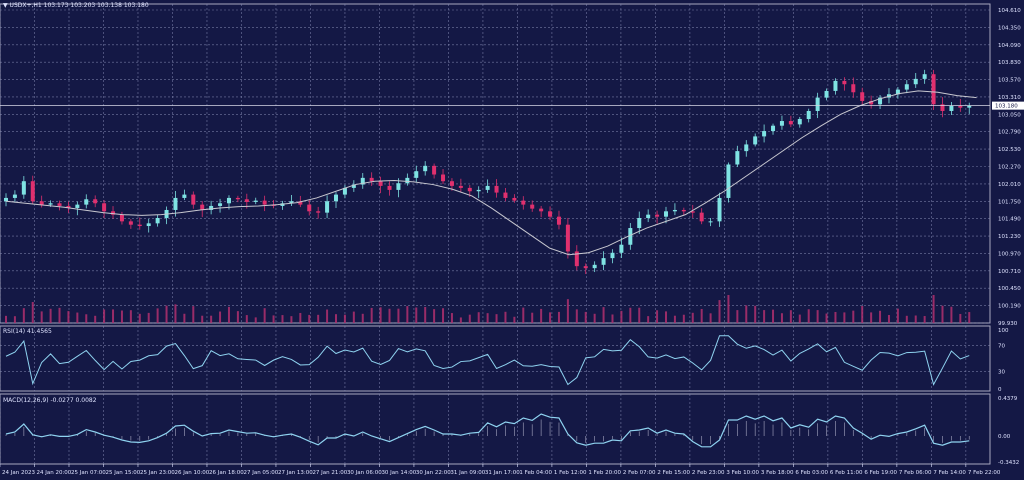  Describe the element at coordinates (5, 5) in the screenshot. I see `triangle-down-icon: ▼` at that location.